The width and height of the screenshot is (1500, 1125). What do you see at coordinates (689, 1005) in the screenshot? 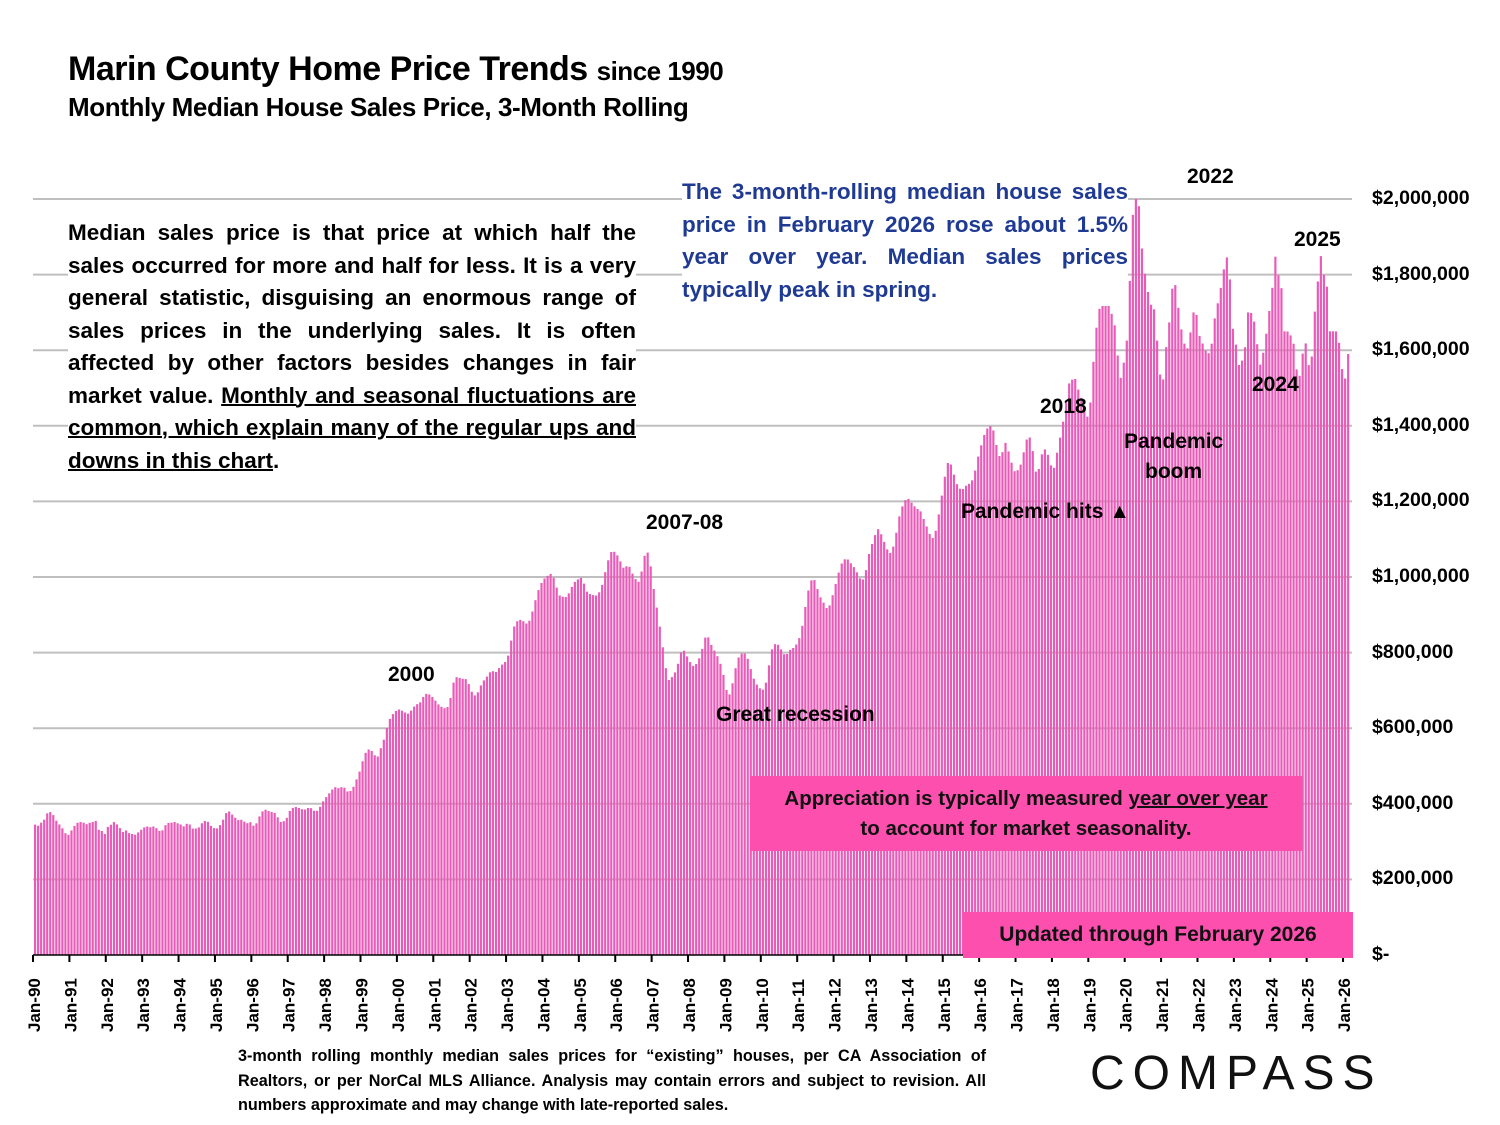
I see `x-tick-label: Jan-08` at bounding box center [689, 1005].